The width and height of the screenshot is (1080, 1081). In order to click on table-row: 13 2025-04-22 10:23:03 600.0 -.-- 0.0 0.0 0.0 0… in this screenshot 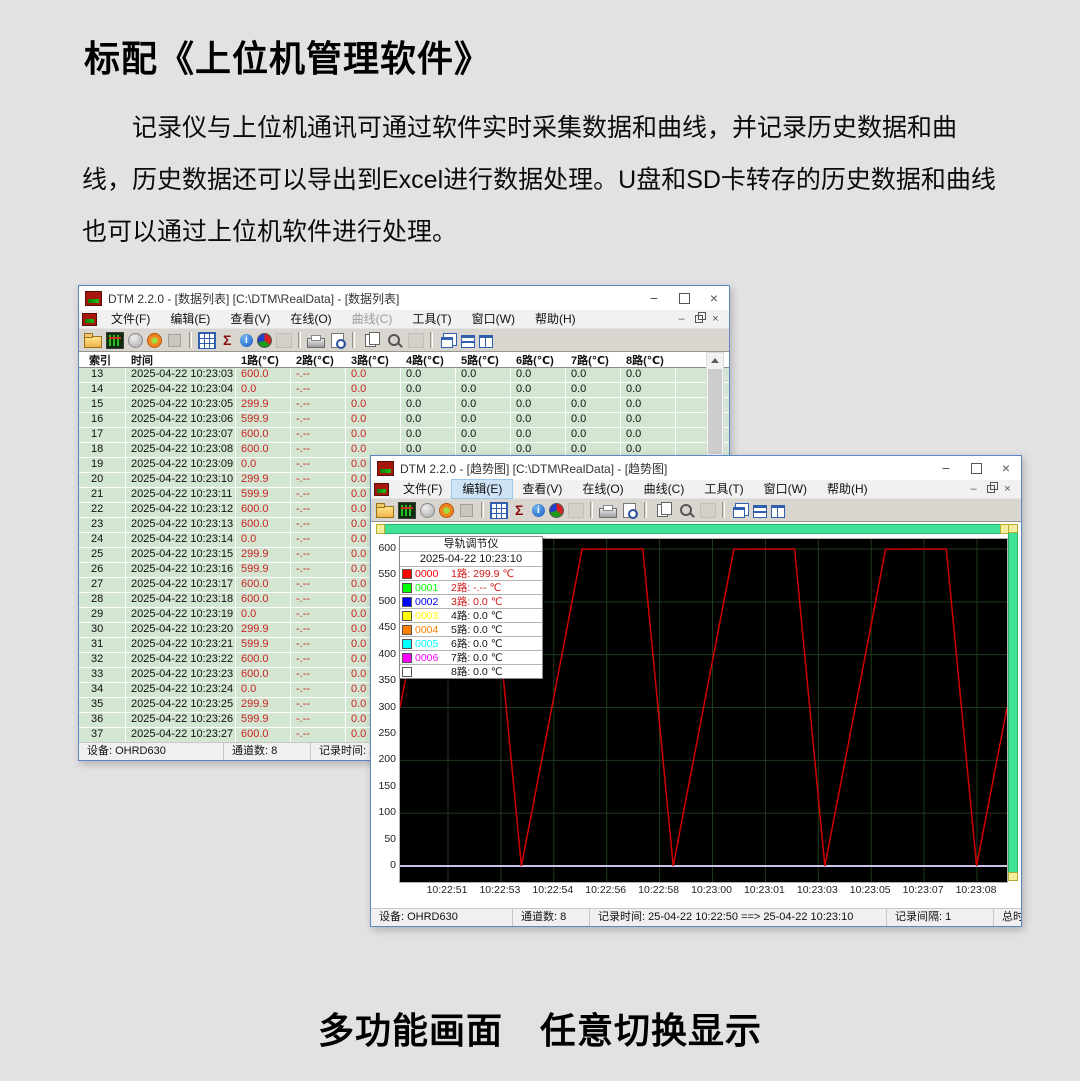, I will do `click(404, 375)`.